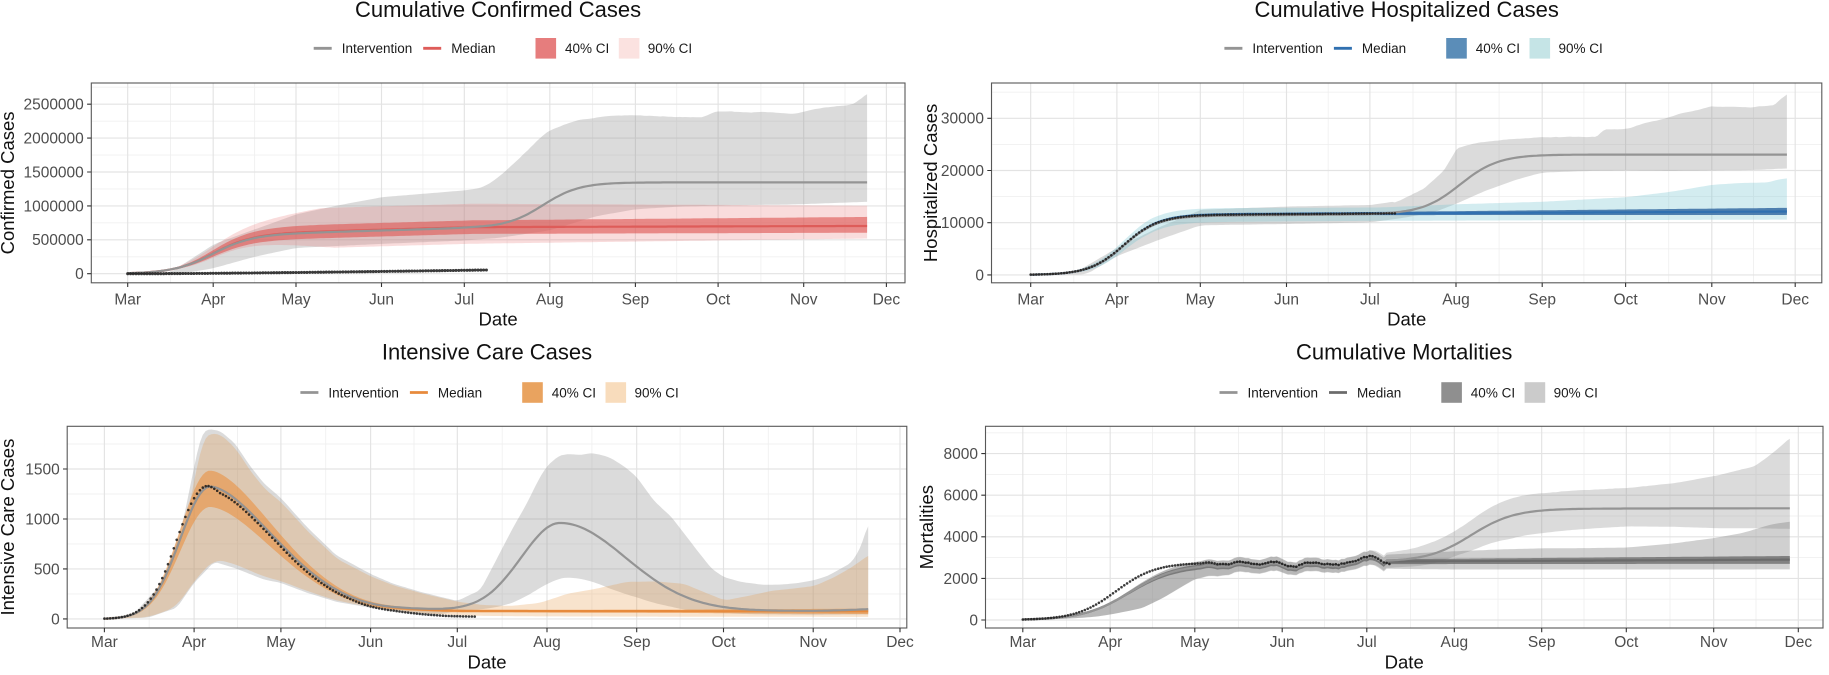 The height and width of the screenshot is (675, 1829). I want to click on svg-text: 1000, so click(42, 519).